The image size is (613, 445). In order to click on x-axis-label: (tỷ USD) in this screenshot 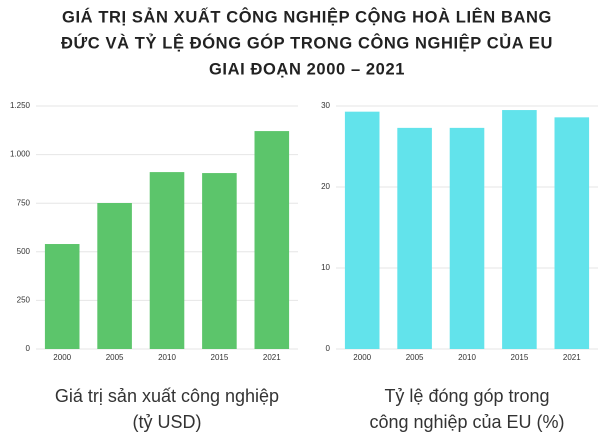, I will do `click(167, 422)`.